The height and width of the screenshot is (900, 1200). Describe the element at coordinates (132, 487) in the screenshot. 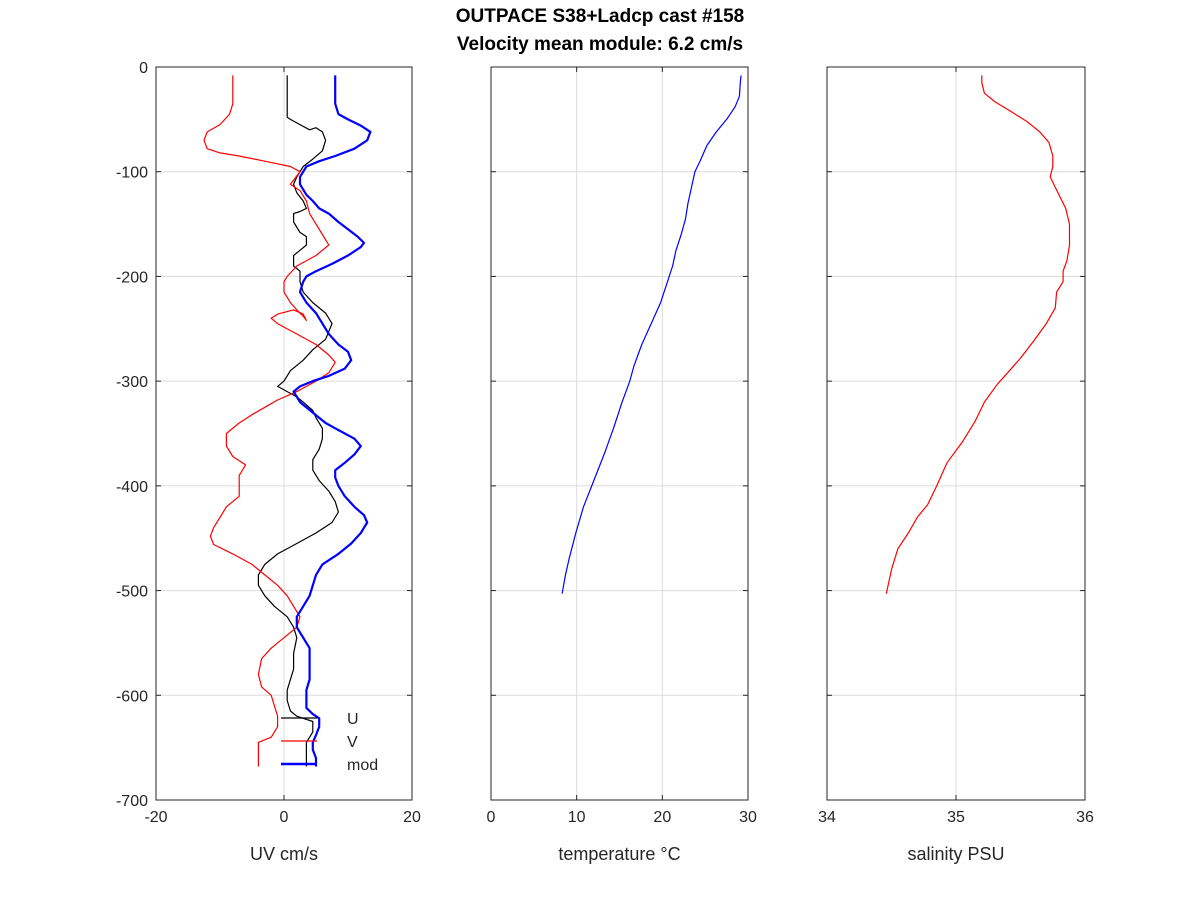

I see `y-tick-label: -400` at that location.